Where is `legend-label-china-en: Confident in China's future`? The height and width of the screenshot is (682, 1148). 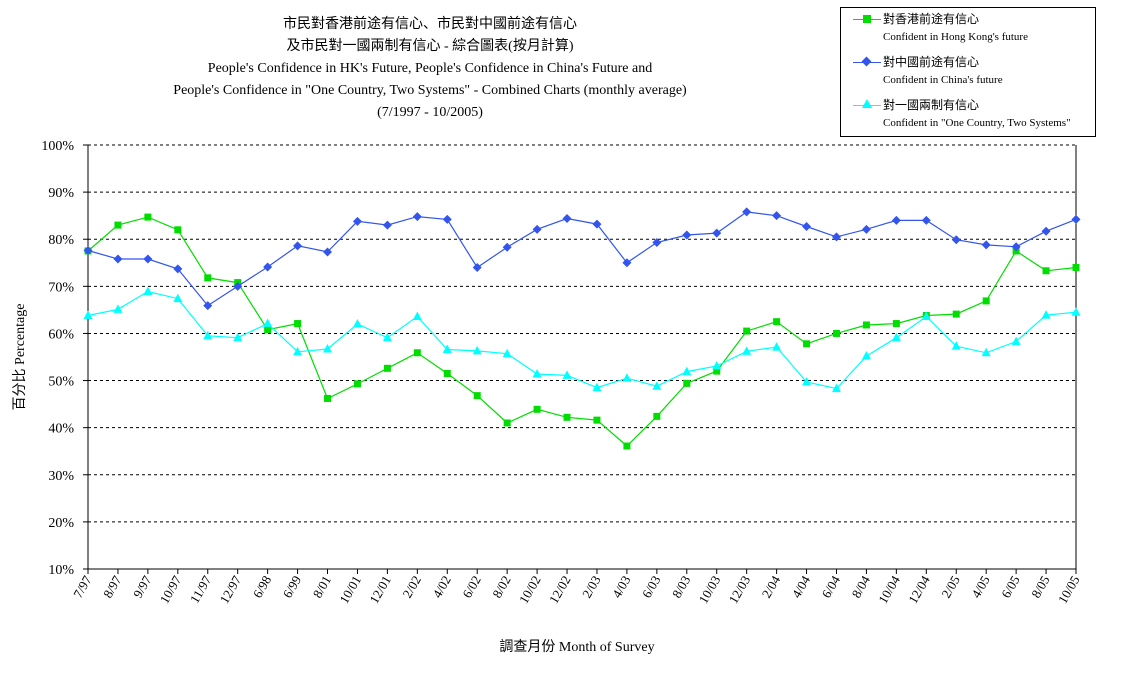
legend-label-china-en: Confident in China's future is located at coordinates (943, 80).